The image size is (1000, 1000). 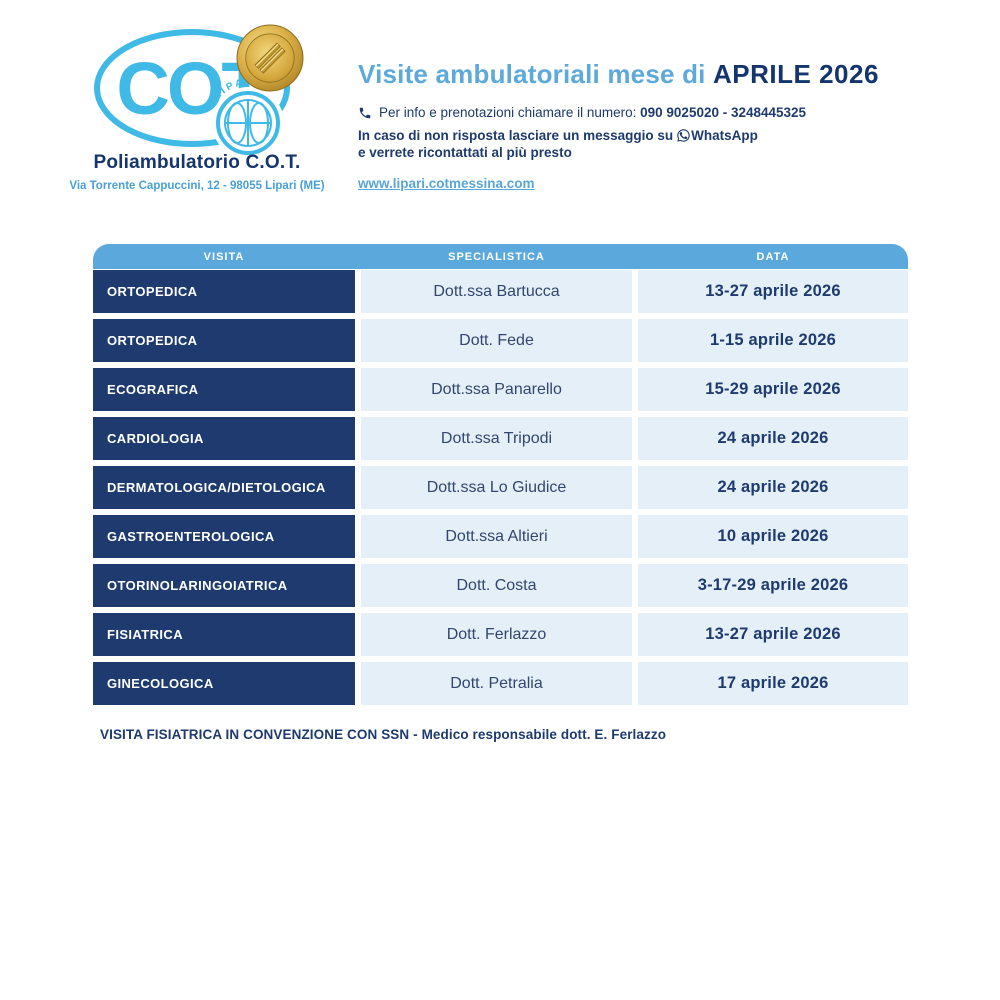 What do you see at coordinates (496, 438) in the screenshot?
I see `table-cell-specialista: Dott.ssa Tripodi` at bounding box center [496, 438].